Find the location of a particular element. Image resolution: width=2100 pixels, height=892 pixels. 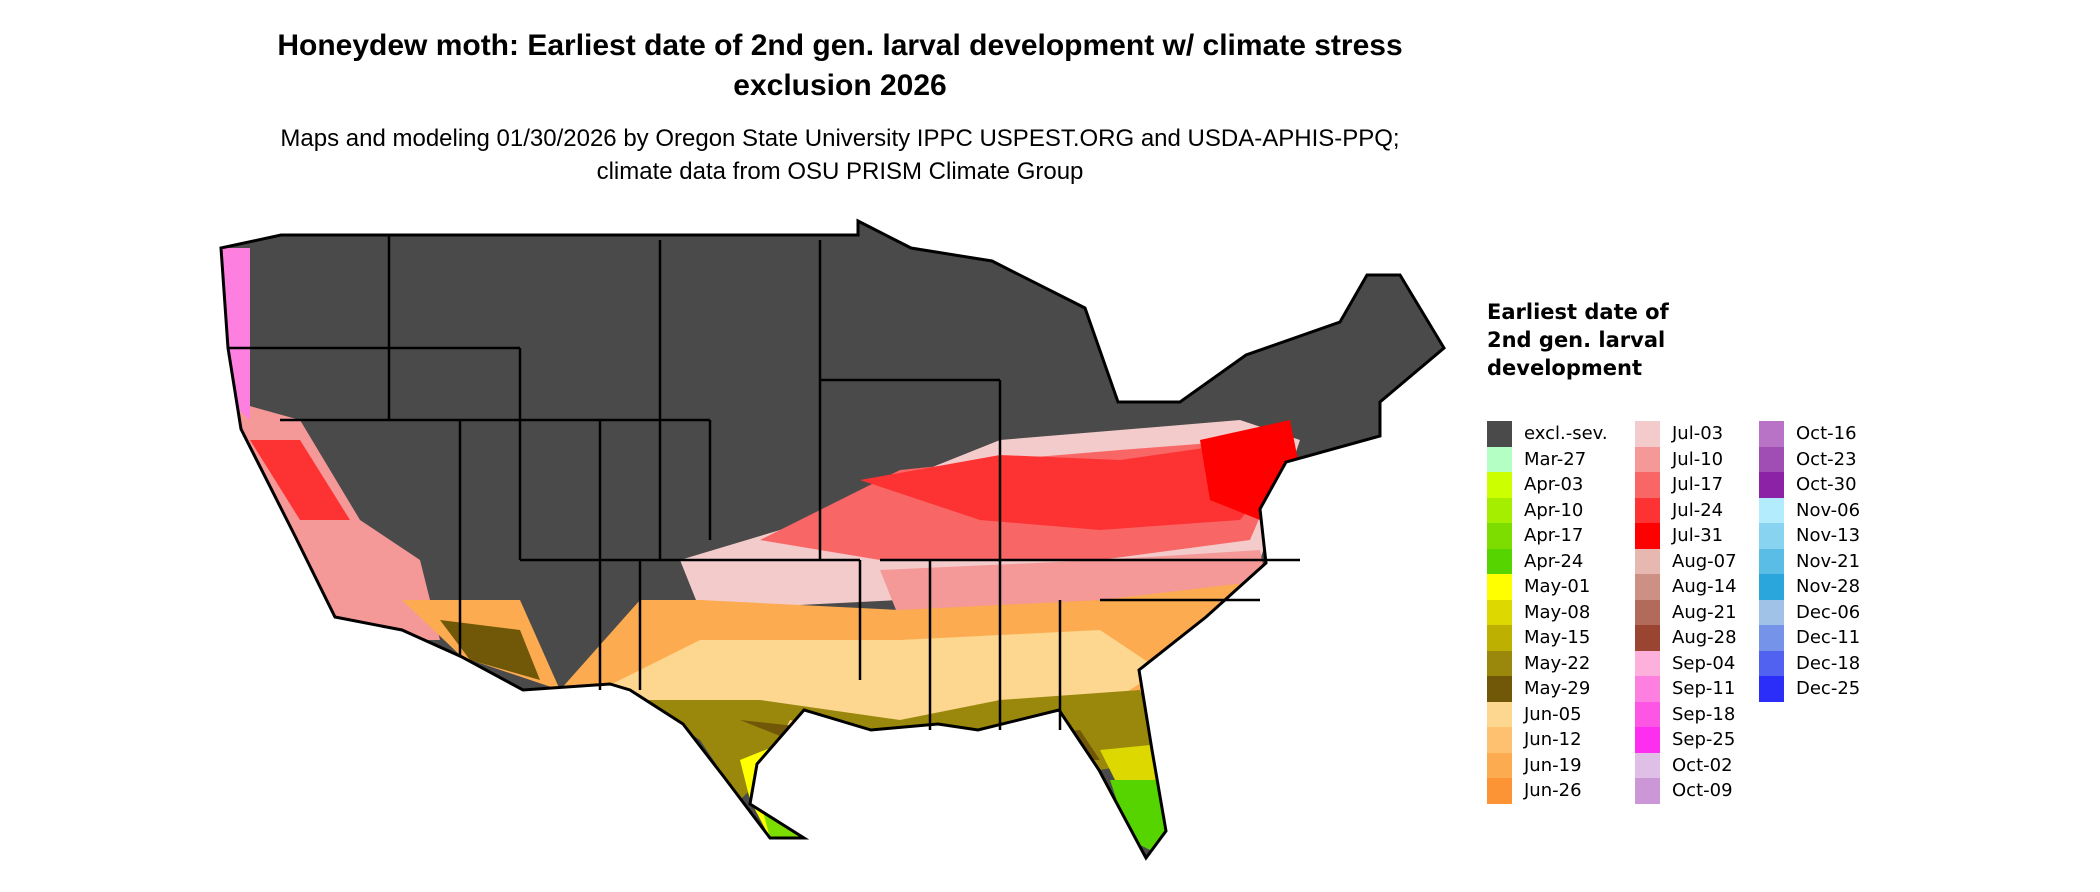

legend-item: Nov-28 is located at coordinates (1809, 587).